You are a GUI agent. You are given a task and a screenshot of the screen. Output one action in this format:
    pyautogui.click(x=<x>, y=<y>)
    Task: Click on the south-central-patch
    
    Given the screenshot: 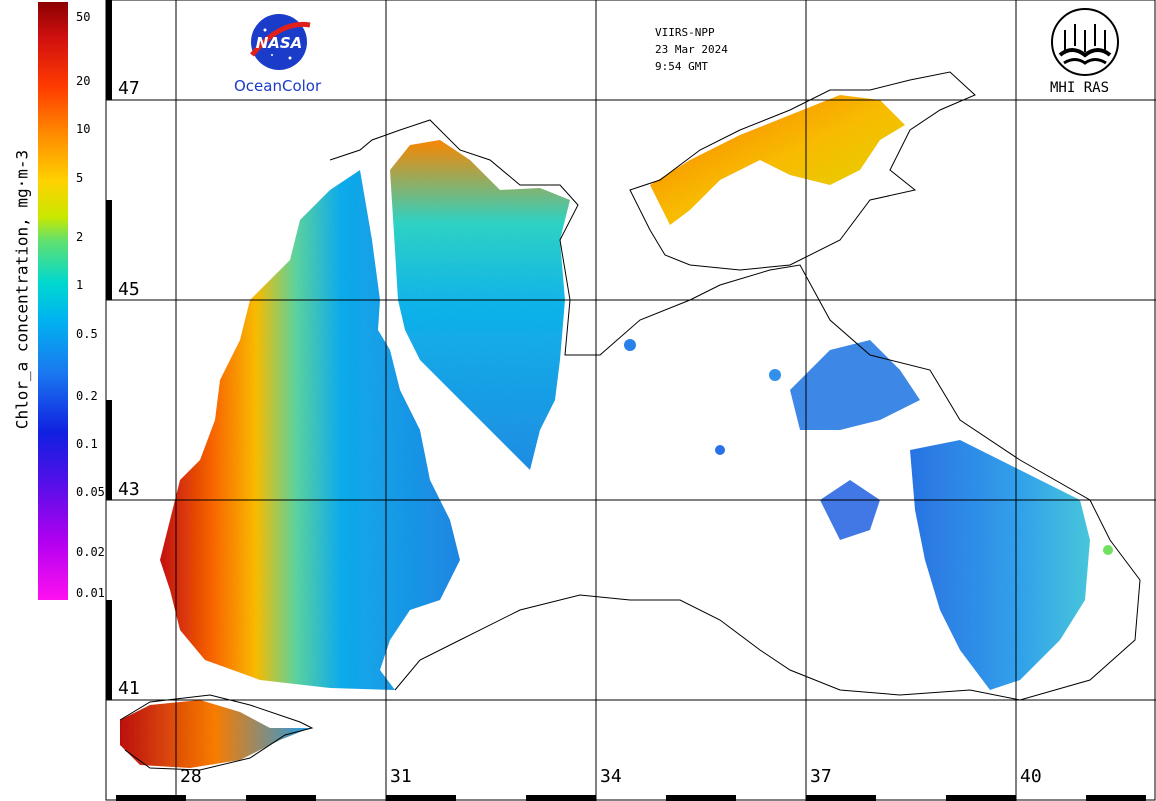 What is the action you would take?
    pyautogui.click(x=850, y=510)
    